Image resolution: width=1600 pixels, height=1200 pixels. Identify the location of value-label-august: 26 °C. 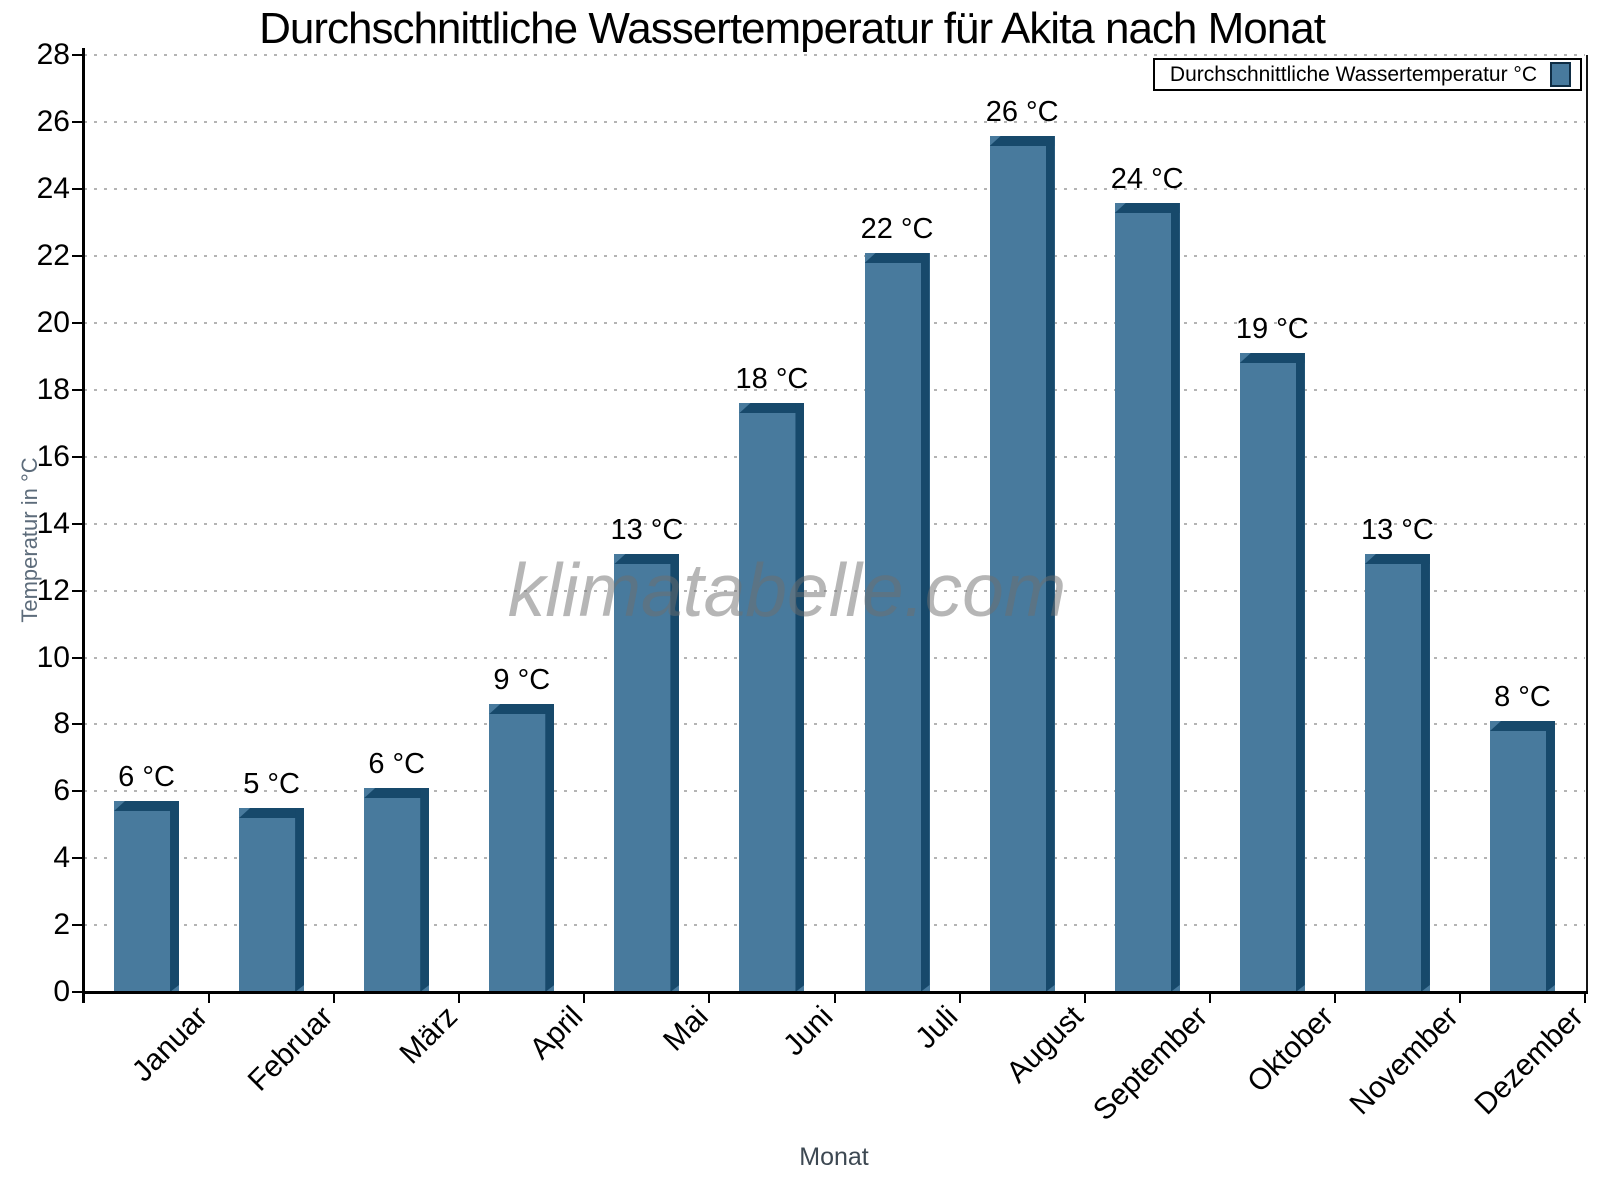
(1022, 112).